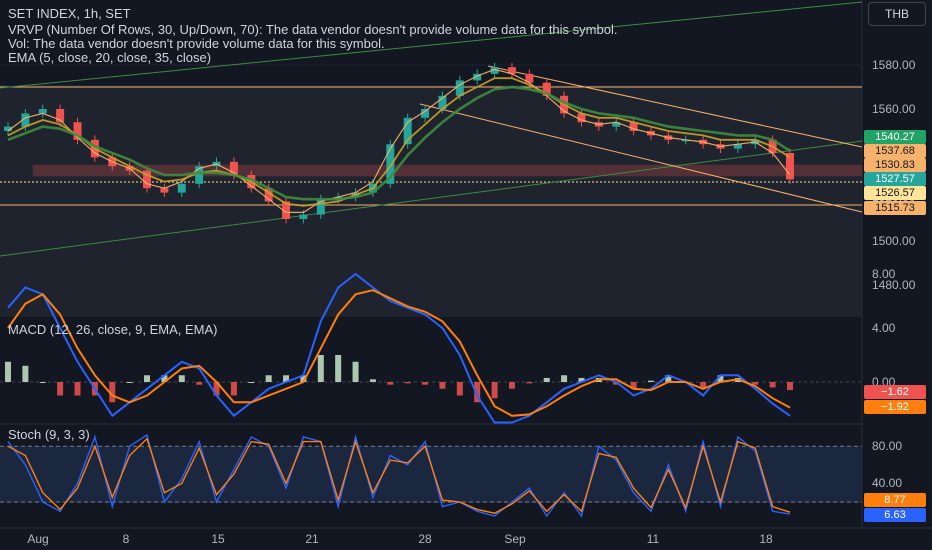 This screenshot has height=550, width=932. What do you see at coordinates (399, 475) in the screenshot?
I see `stoch-line` at bounding box center [399, 475].